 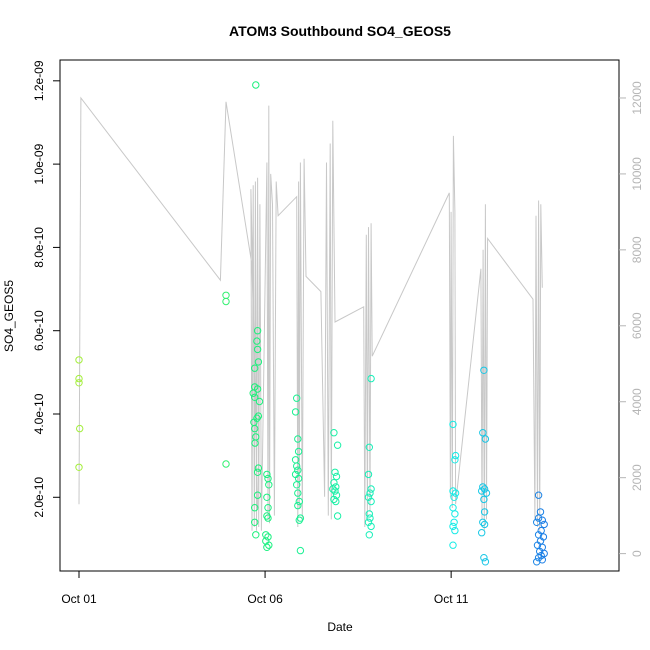 What do you see at coordinates (79, 599) in the screenshot?
I see `x-tick-label: Oct 01` at bounding box center [79, 599].